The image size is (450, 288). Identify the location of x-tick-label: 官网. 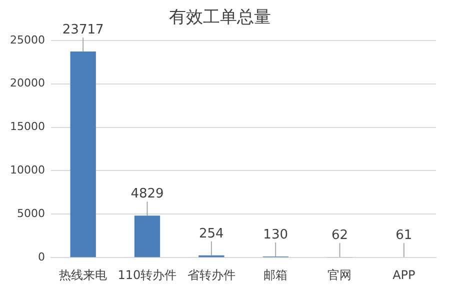
(340, 275).